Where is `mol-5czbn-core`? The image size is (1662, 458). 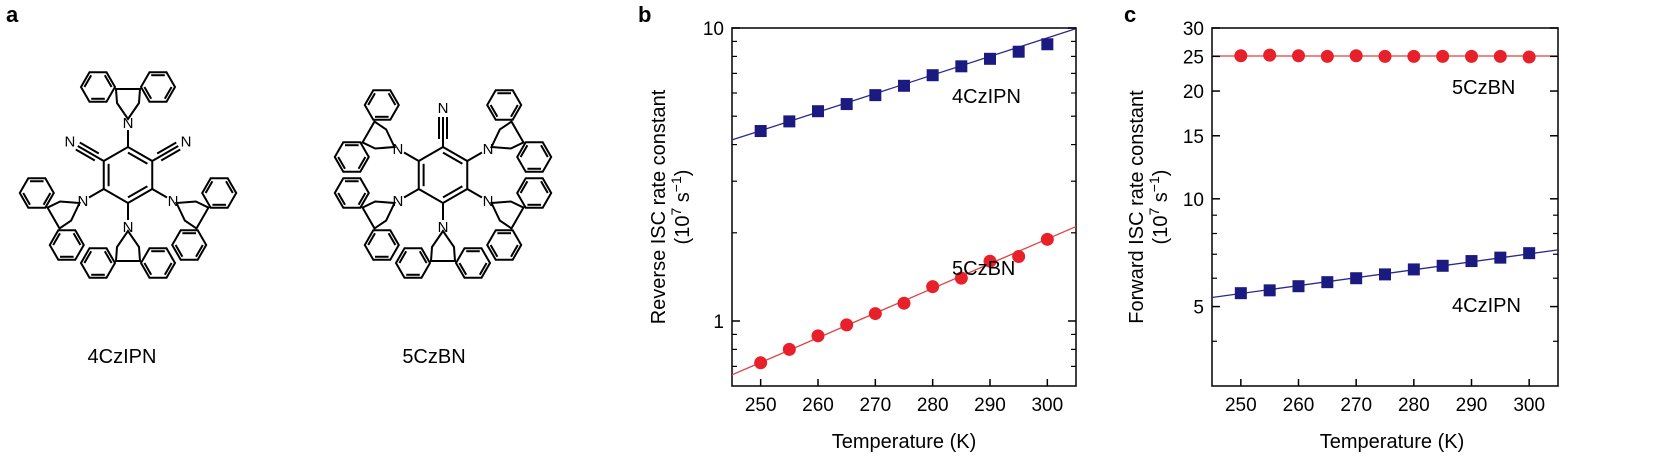 mol-5czbn-core is located at coordinates (443, 175).